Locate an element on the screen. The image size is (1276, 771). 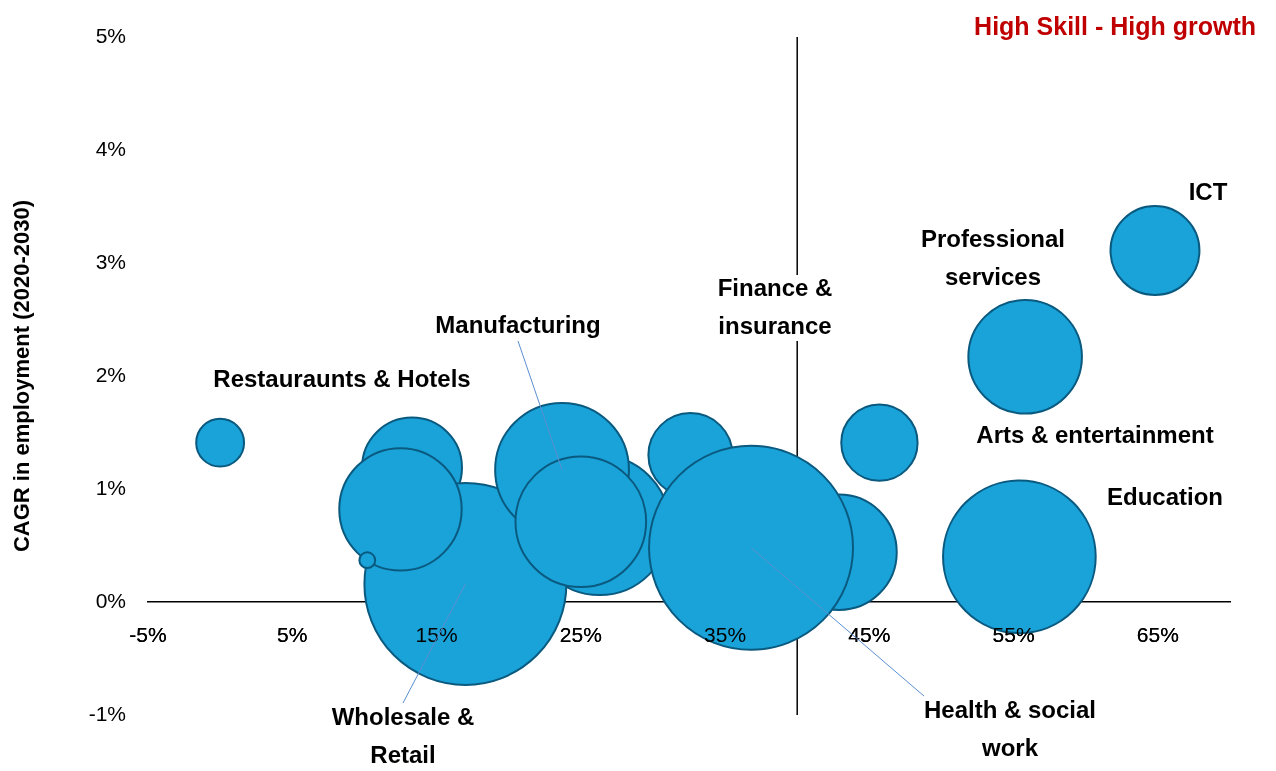
x-tick-label: 35% is located at coordinates (725, 635).